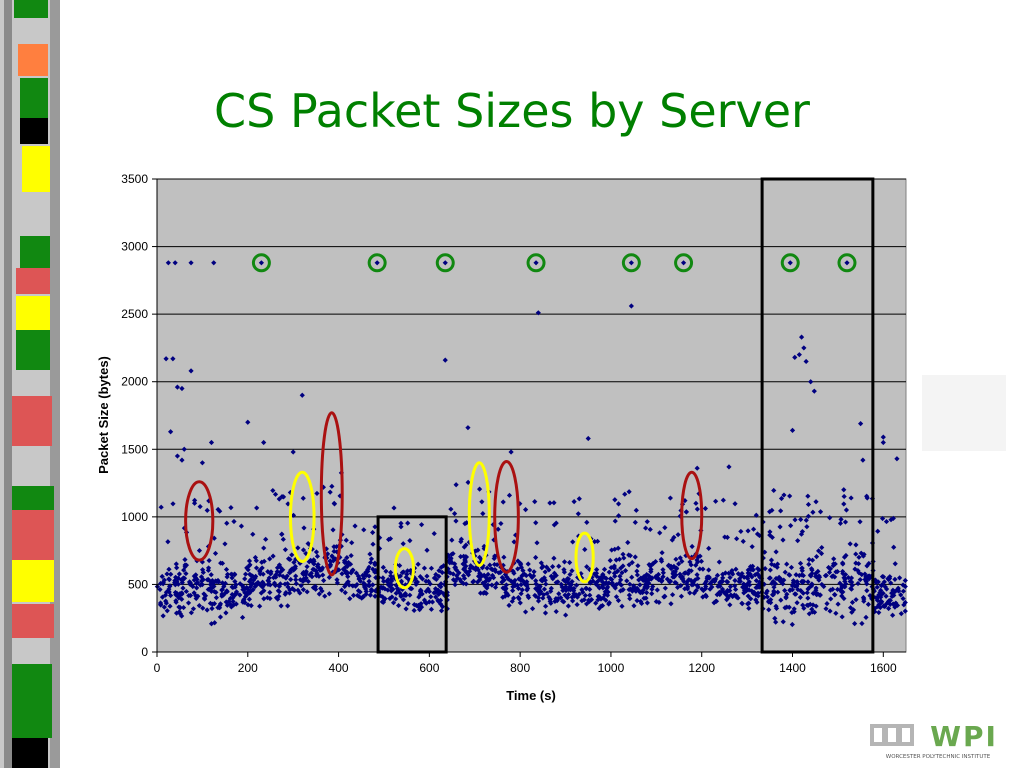  Describe the element at coordinates (584, 557) in the screenshot. I see `yellow-ellipse-annotation` at that location.